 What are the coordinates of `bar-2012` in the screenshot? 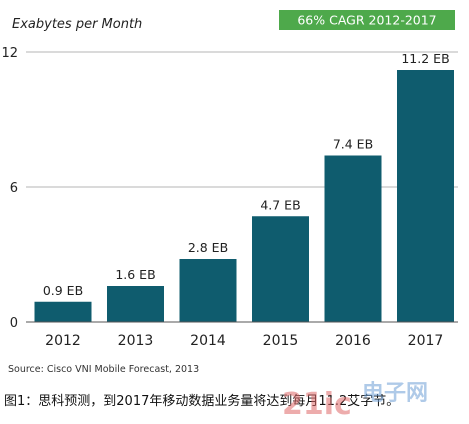 It's located at (63, 311).